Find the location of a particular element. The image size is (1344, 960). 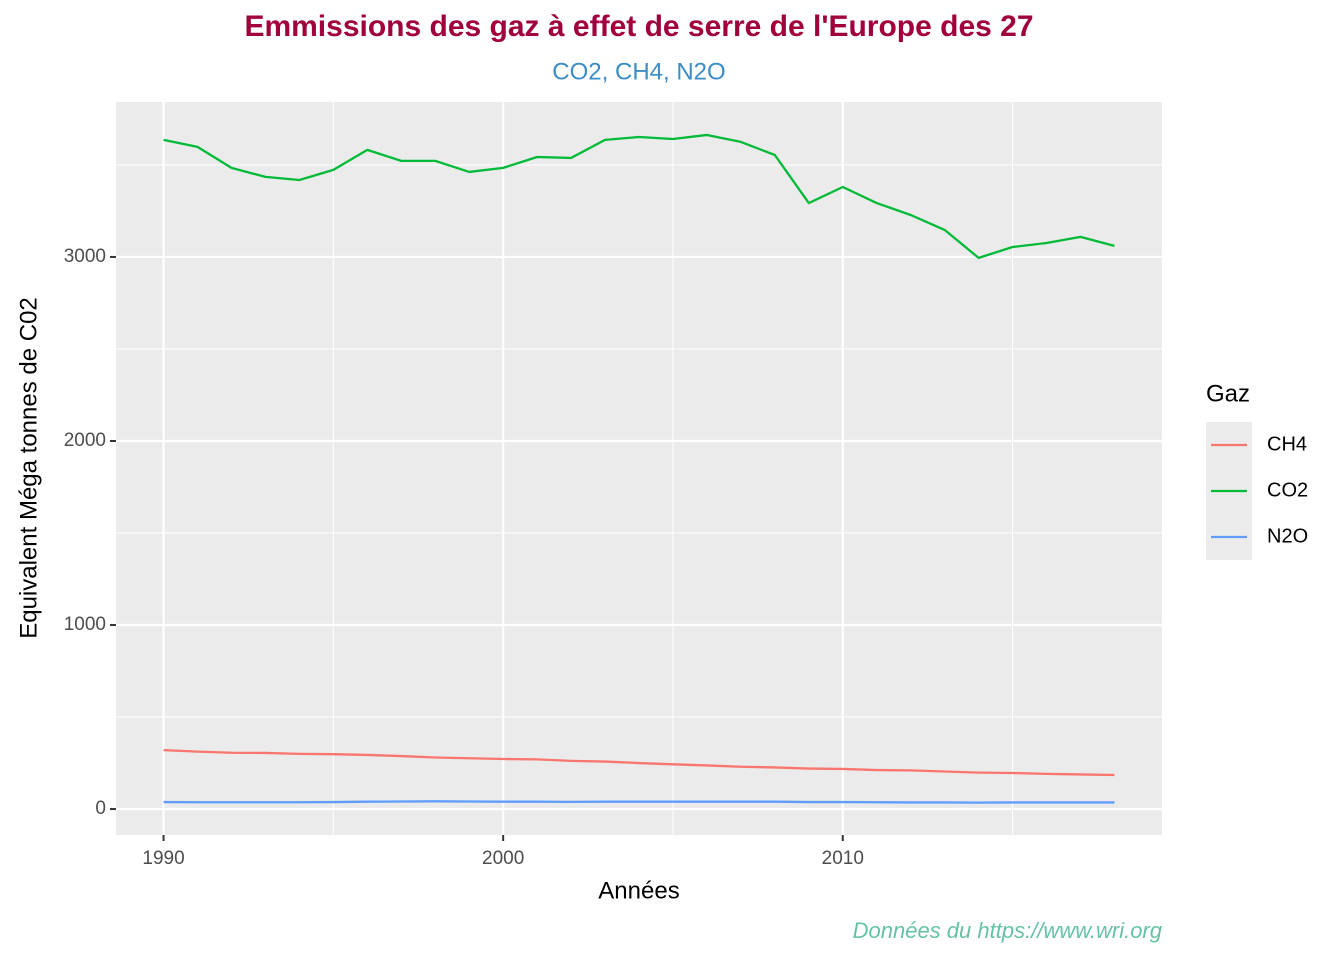

y-tick-label: 2000 is located at coordinates (85, 440).